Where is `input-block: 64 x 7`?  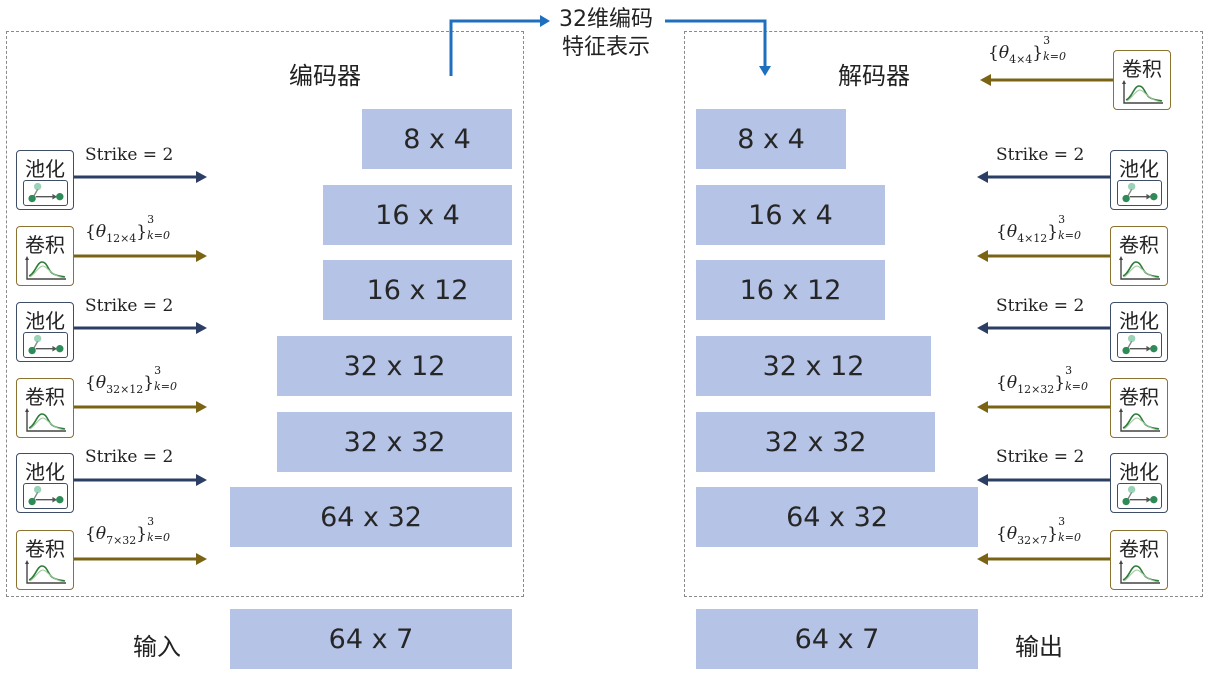
input-block: 64 x 7 is located at coordinates (371, 639).